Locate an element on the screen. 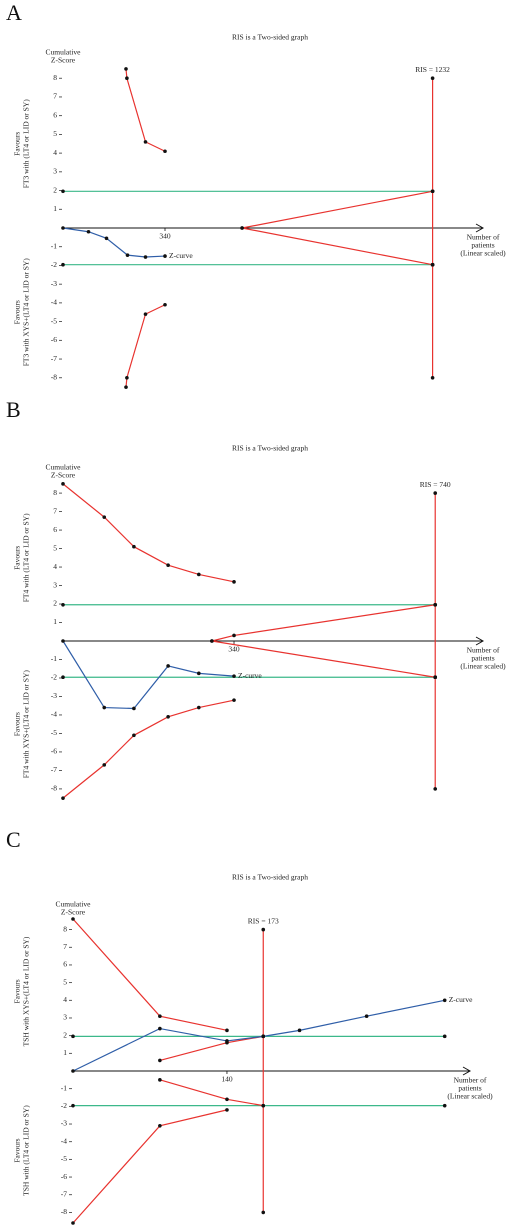 This screenshot has height=1229, width=512. x-tick-label: 340 is located at coordinates (165, 236).